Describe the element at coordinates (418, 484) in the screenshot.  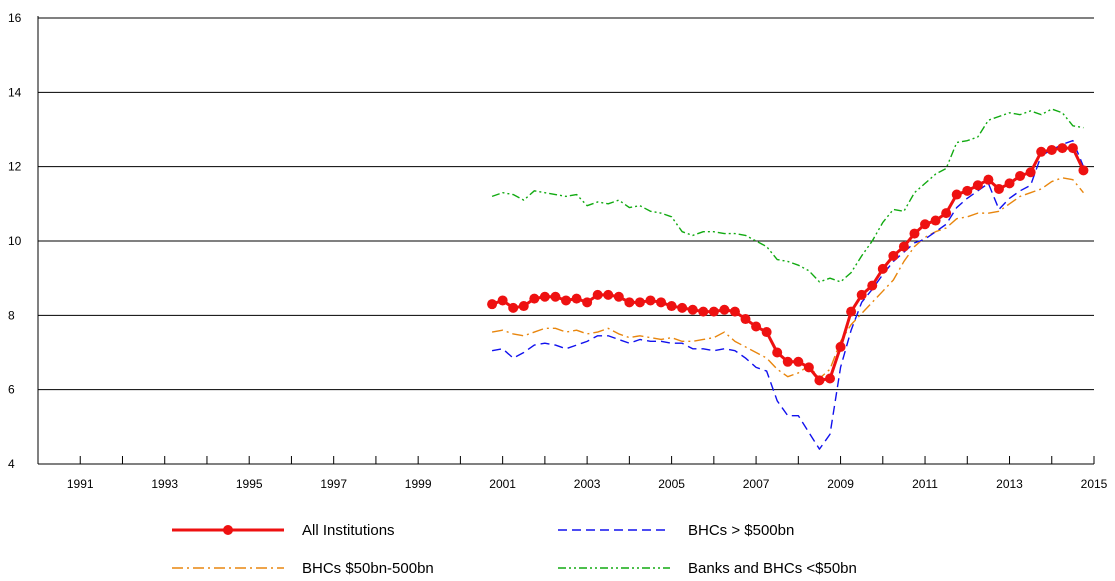
I see `x-tick-label: 1999` at that location.